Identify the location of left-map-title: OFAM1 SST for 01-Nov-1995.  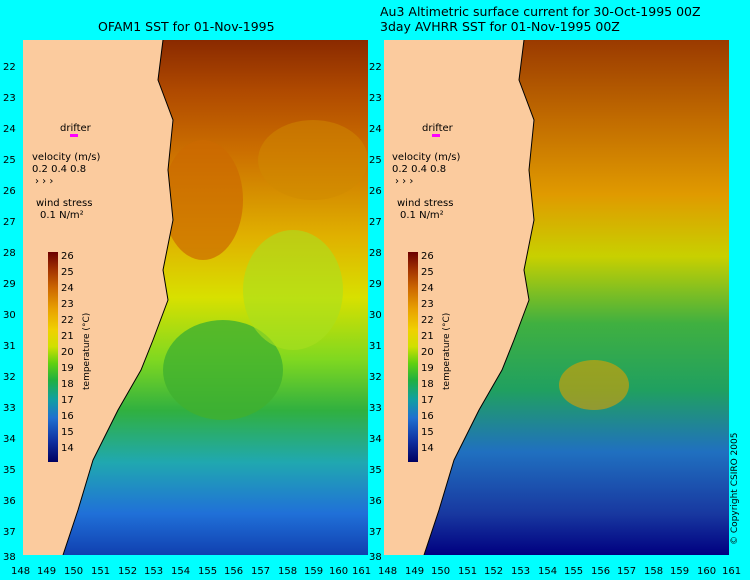
(186, 26).